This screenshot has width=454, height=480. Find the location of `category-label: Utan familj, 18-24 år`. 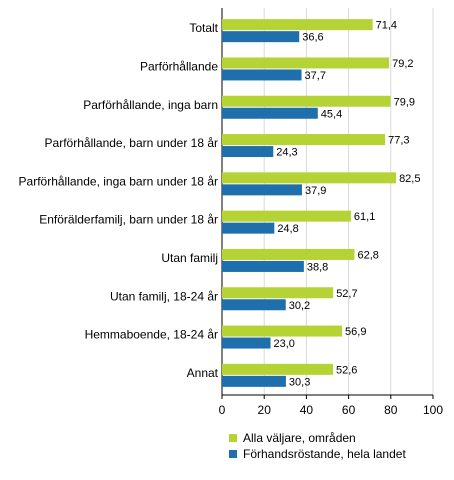

category-label: Utan familj, 18-24 år is located at coordinates (164, 296).